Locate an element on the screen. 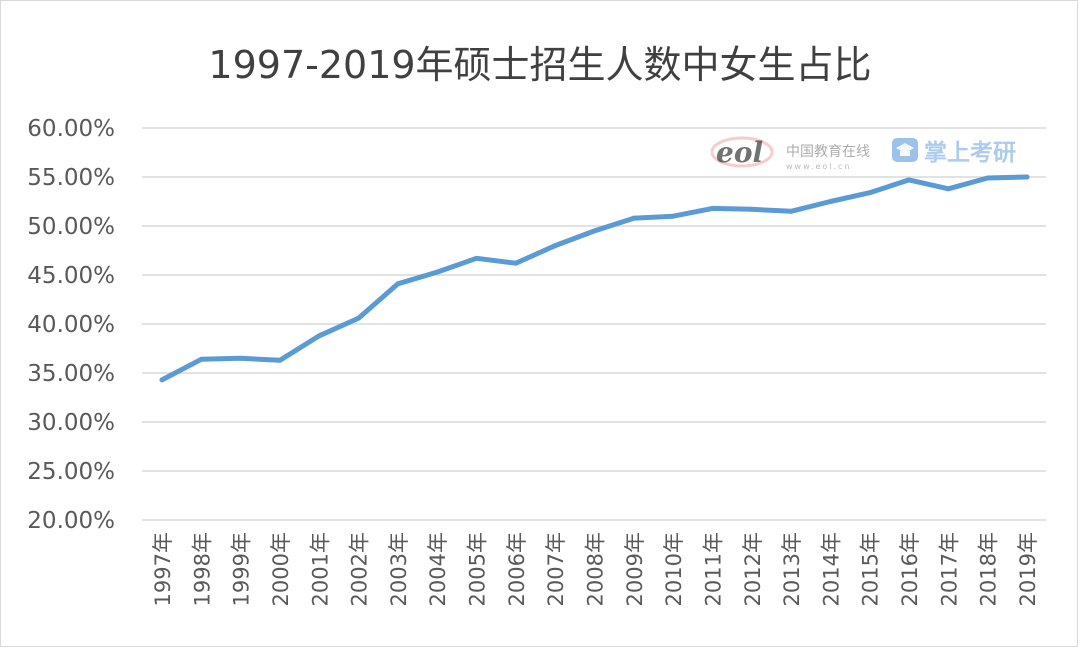 This screenshot has width=1080, height=649. x-tick-label: 2010年 is located at coordinates (674, 569).